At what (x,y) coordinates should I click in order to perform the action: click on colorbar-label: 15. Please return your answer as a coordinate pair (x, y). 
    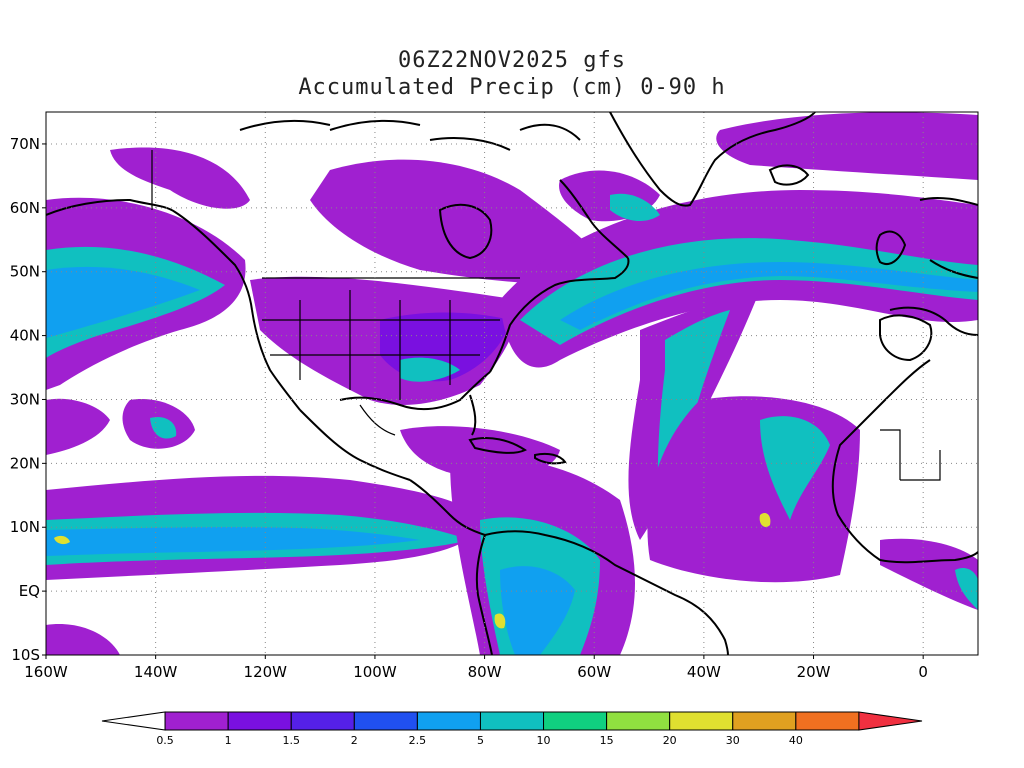
    Looking at the image, I should click on (607, 740).